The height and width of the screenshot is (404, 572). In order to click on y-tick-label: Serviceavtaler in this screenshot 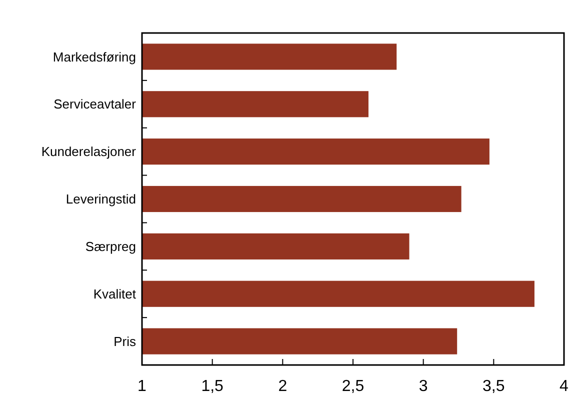, I will do `click(95, 104)`.